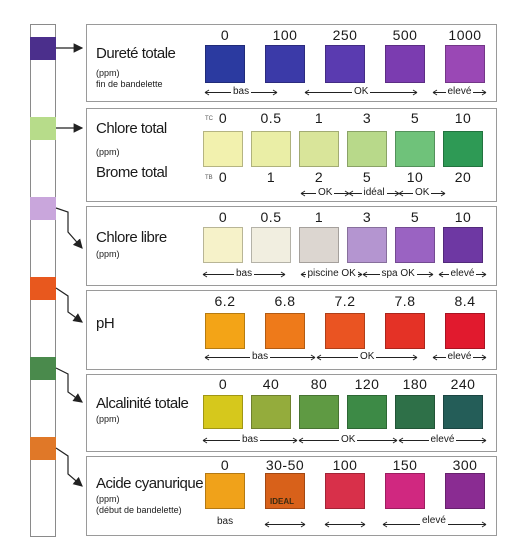  What do you see at coordinates (271, 384) in the screenshot?
I see `alcalinite-value: 40` at bounding box center [271, 384].